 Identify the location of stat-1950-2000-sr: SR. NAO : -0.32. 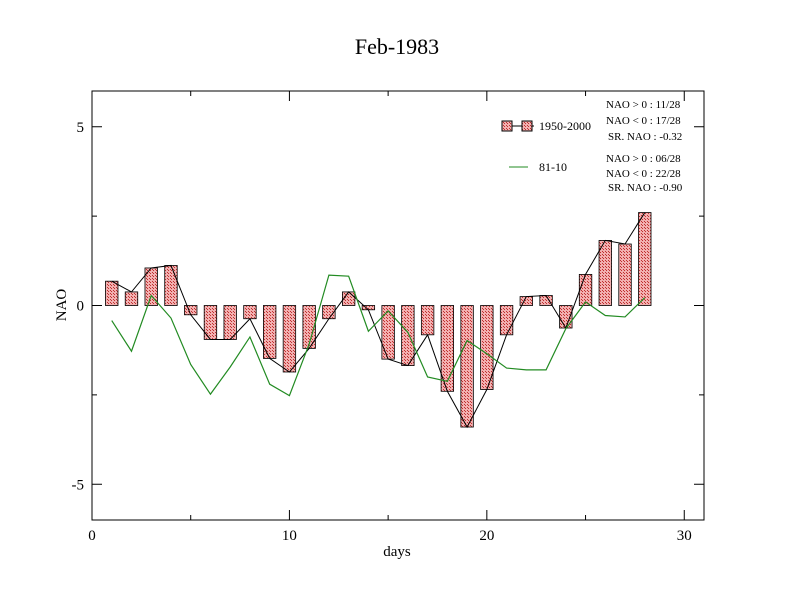
(645, 137).